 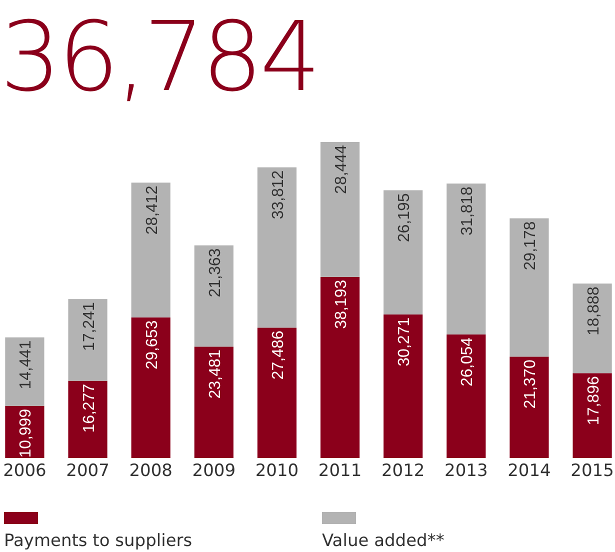 What do you see at coordinates (89, 326) in the screenshot?
I see `data-label: 17,241` at bounding box center [89, 326].